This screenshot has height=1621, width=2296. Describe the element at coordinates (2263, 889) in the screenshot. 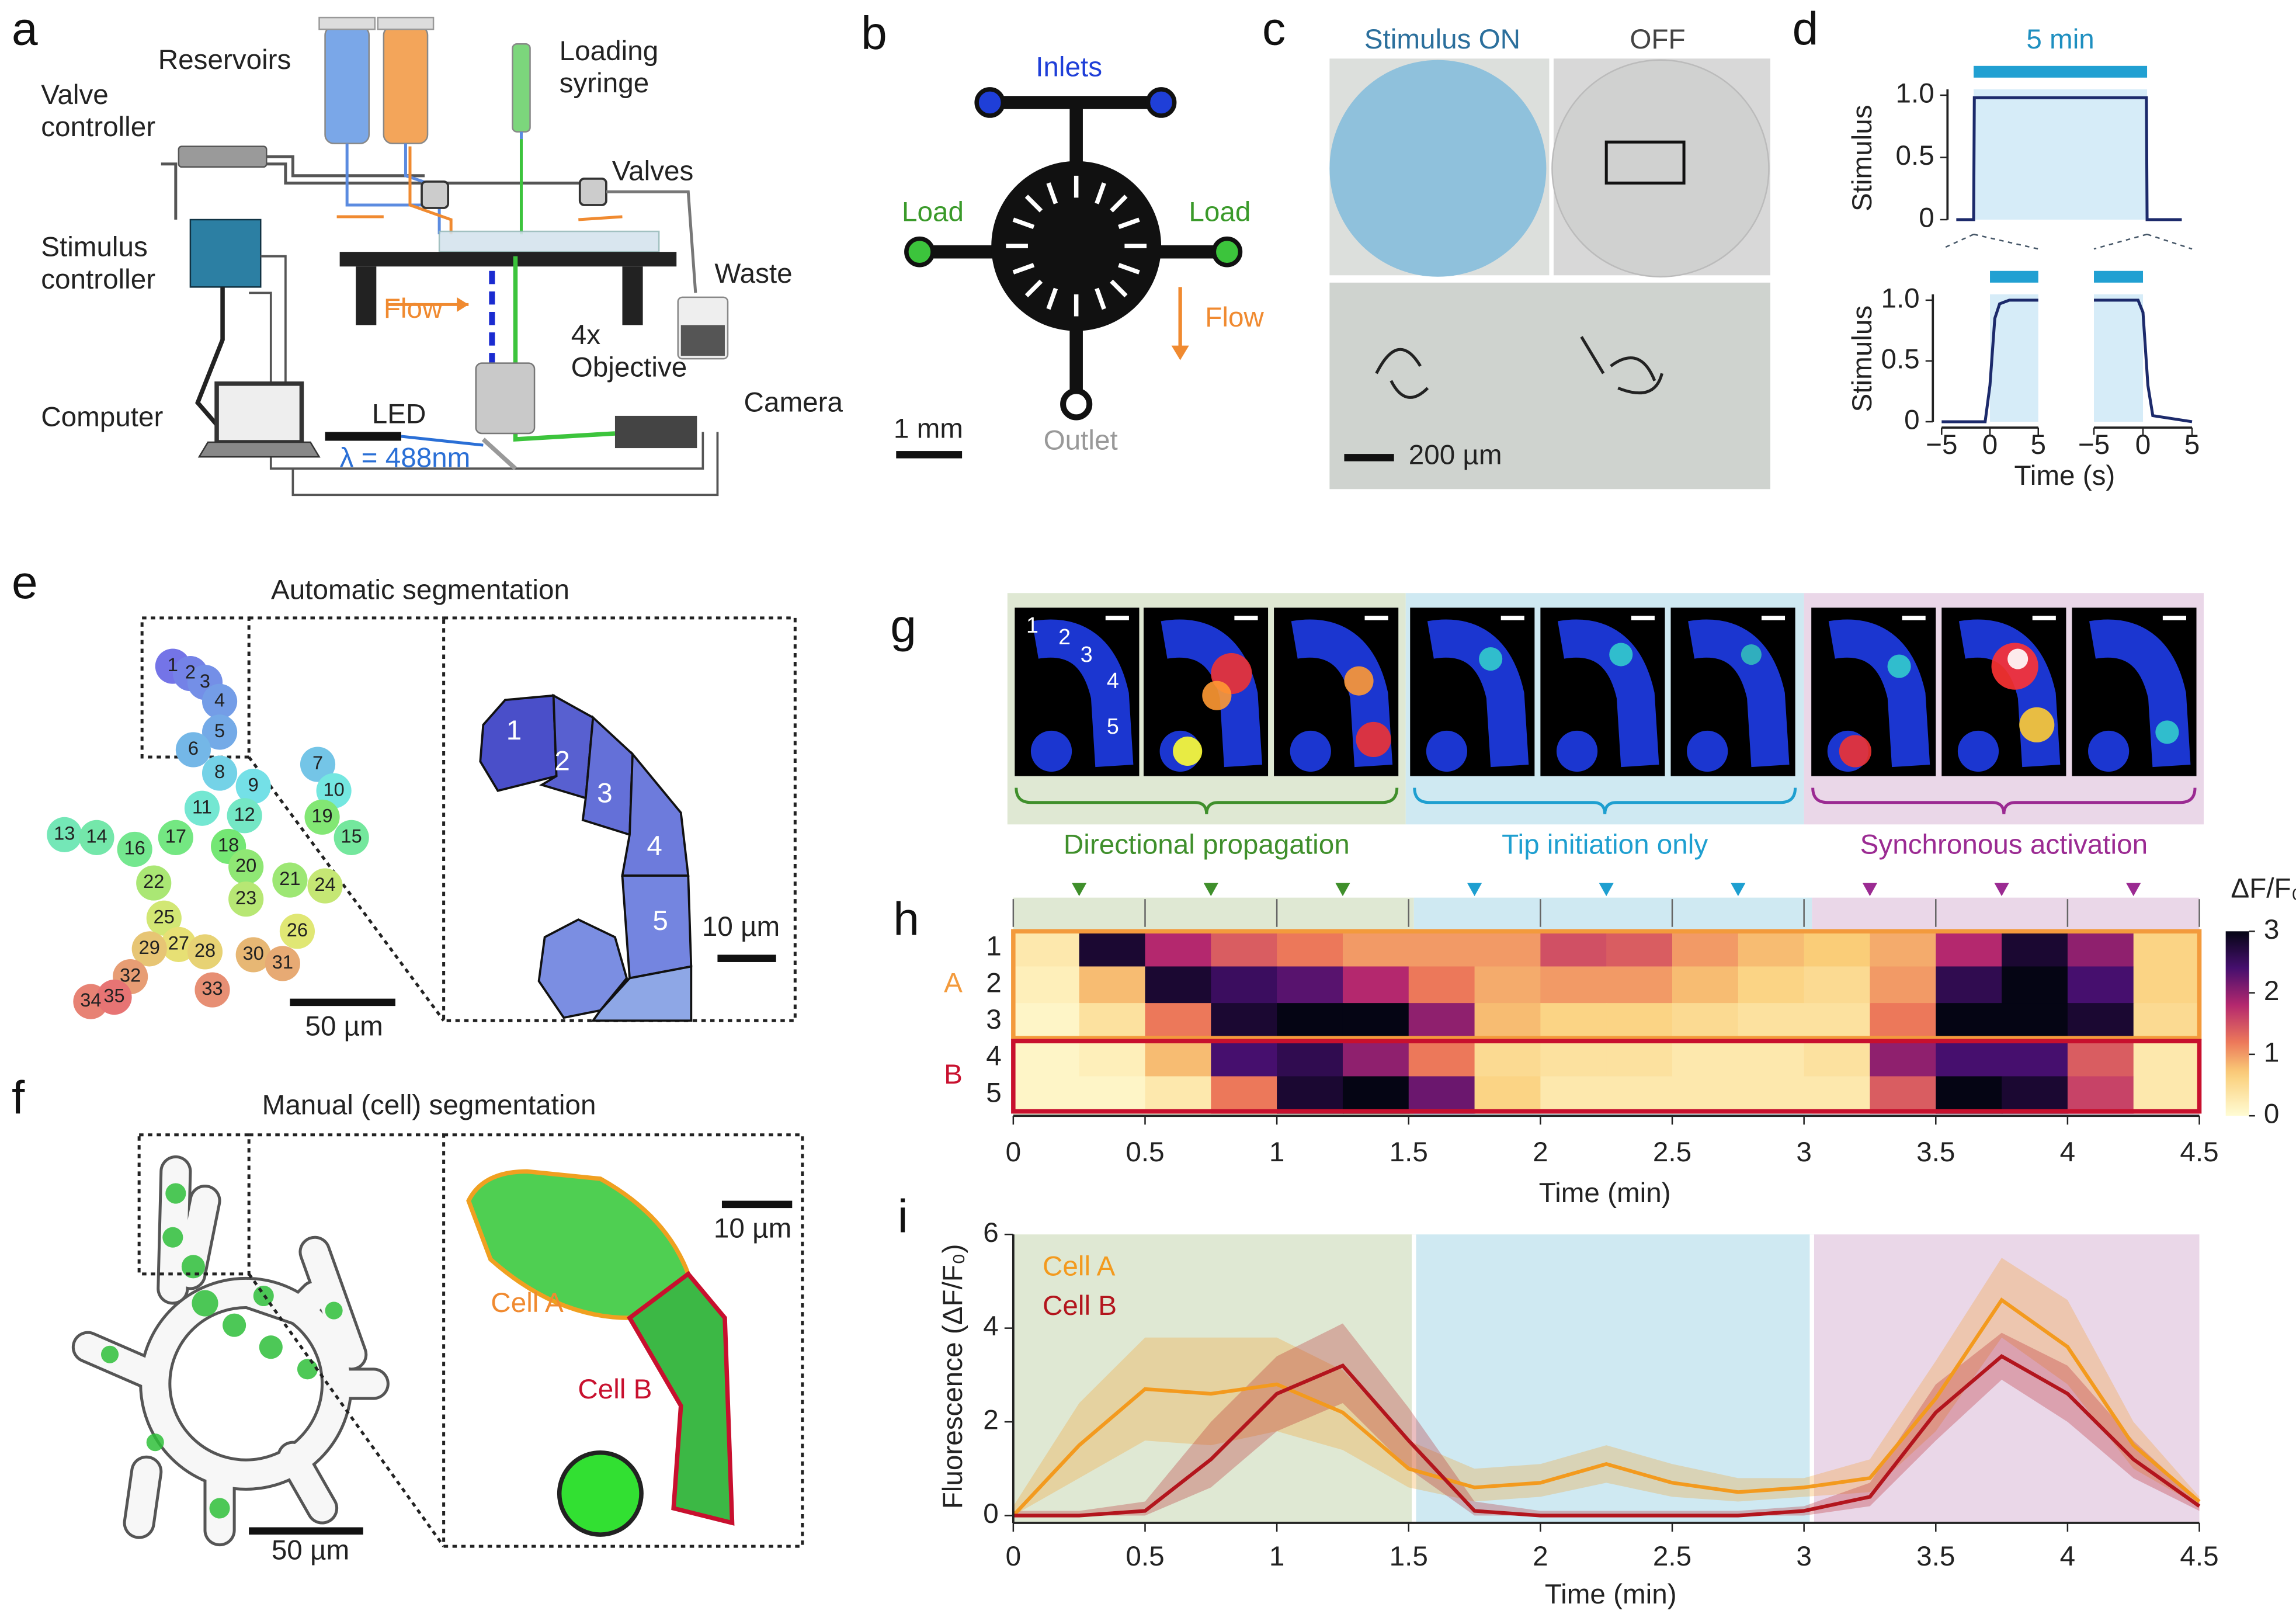

I see `colorbar-label: ΔF/F₀` at that location.